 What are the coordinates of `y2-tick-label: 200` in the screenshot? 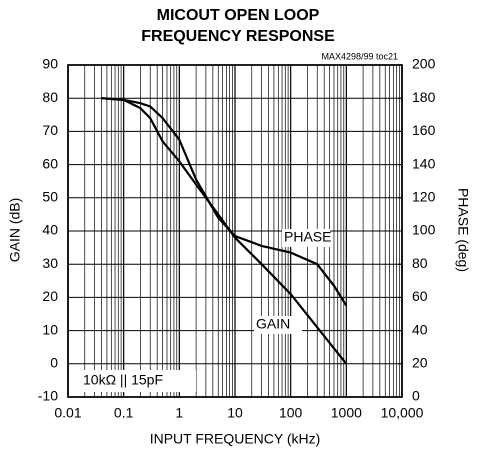 It's located at (424, 64).